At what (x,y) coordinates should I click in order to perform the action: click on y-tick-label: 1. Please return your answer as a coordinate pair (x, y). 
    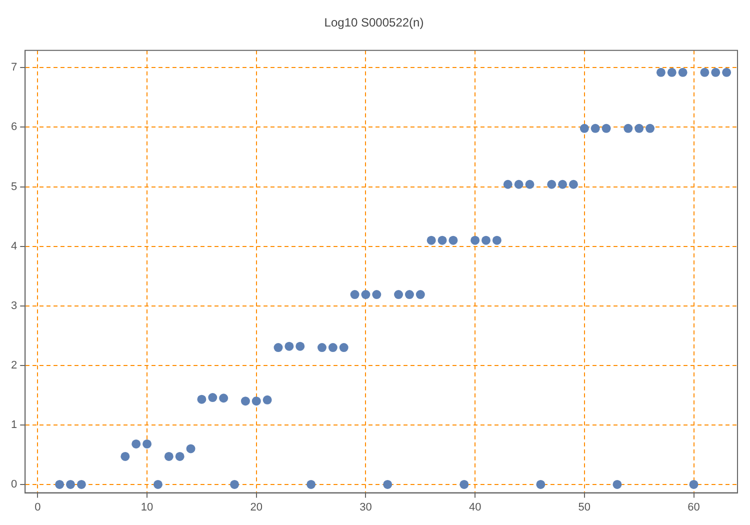
    Looking at the image, I should click on (14, 424).